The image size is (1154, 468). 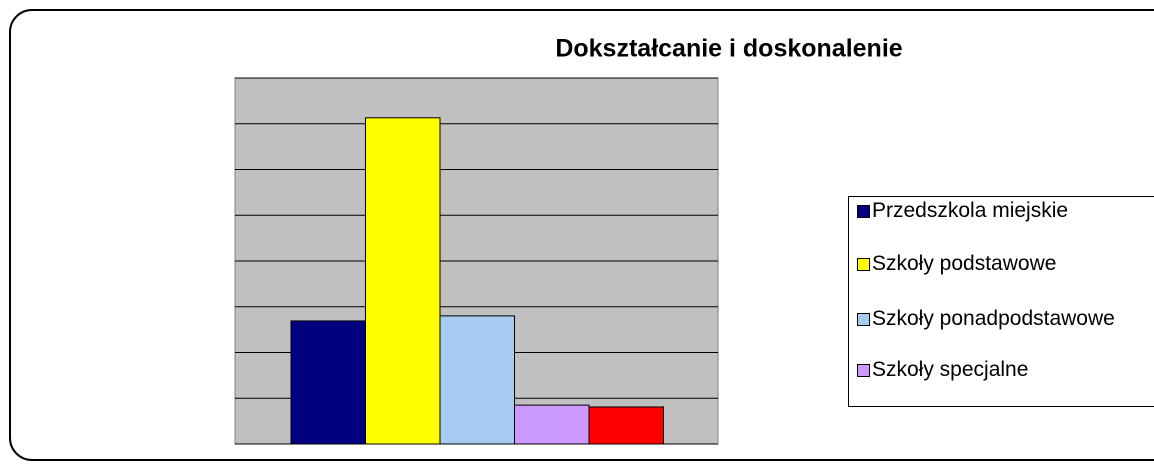 What do you see at coordinates (728, 49) in the screenshot?
I see `chart-title: Dokształcanie i doskonalenie` at bounding box center [728, 49].